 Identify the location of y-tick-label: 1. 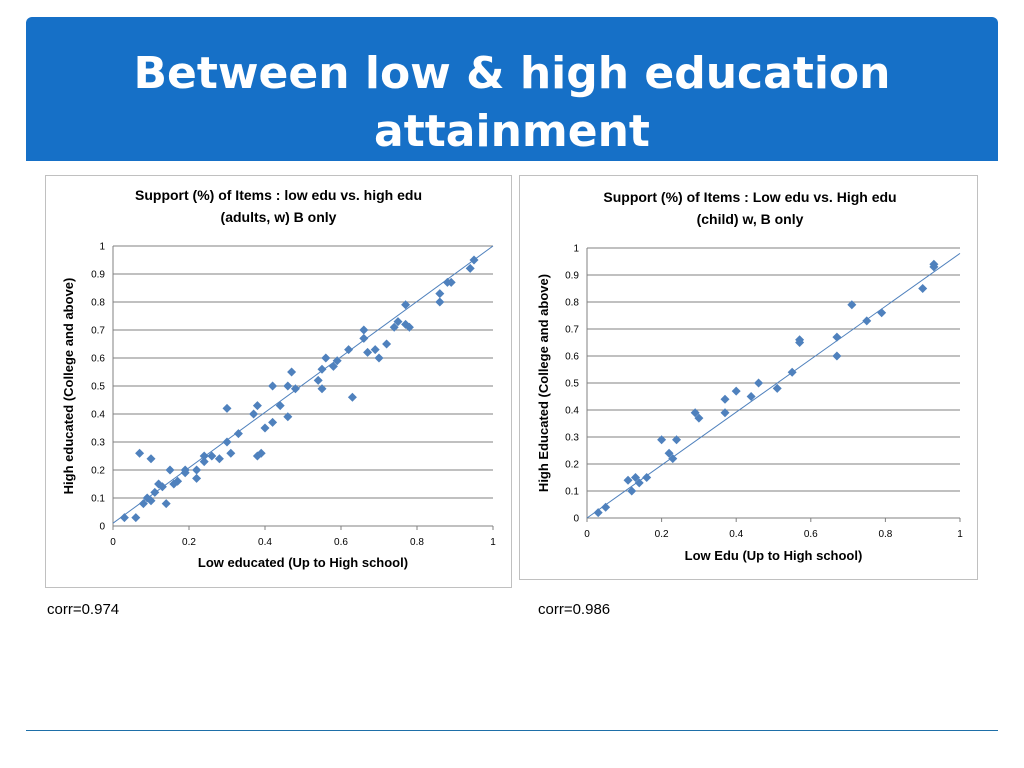
(576, 249).